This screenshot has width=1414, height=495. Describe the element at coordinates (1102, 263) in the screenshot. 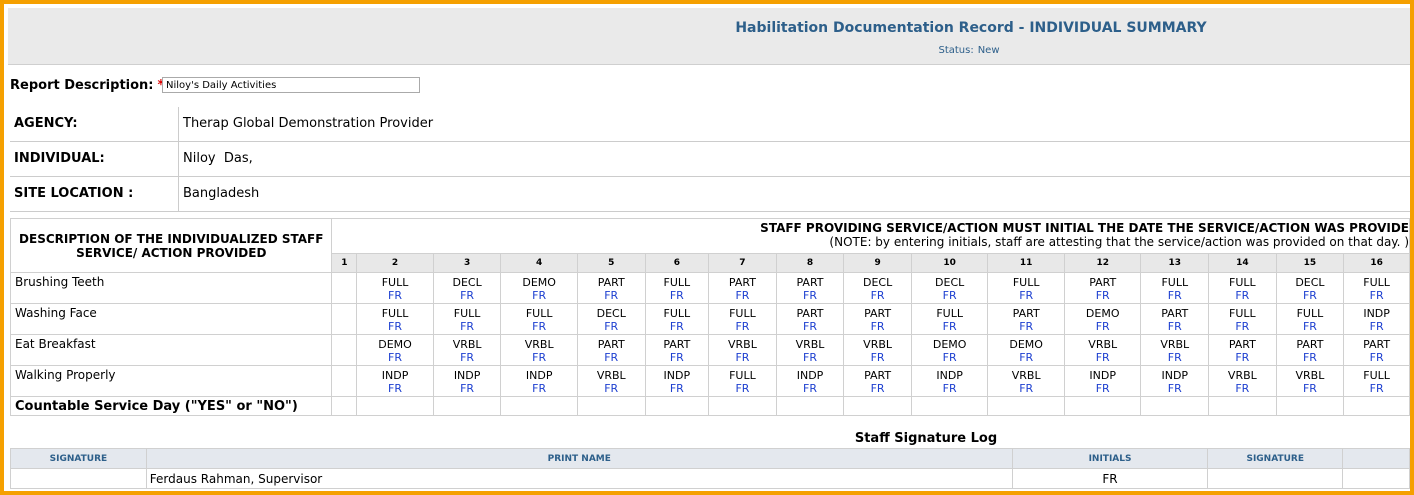

I see `day-header-12: 12` at that location.